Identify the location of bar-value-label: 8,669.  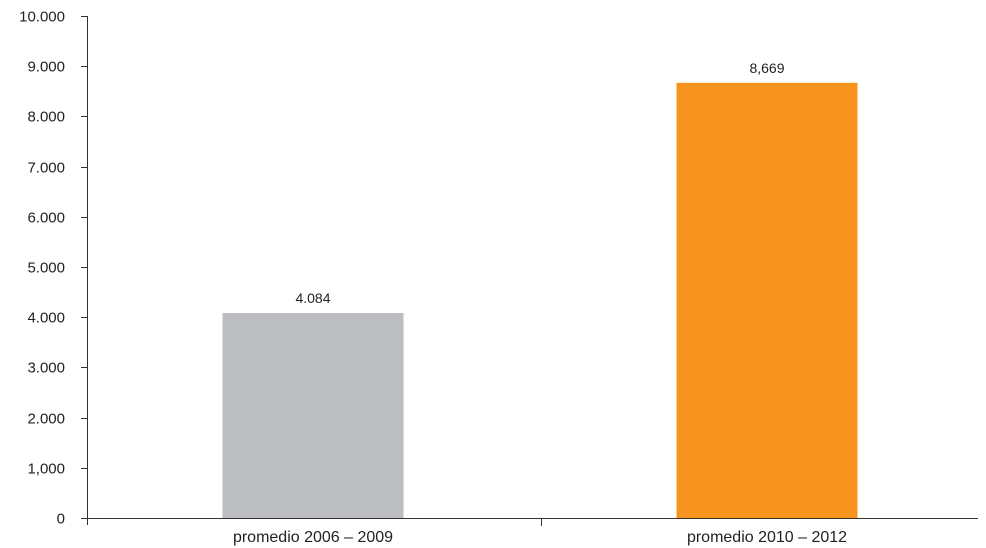
(766, 68).